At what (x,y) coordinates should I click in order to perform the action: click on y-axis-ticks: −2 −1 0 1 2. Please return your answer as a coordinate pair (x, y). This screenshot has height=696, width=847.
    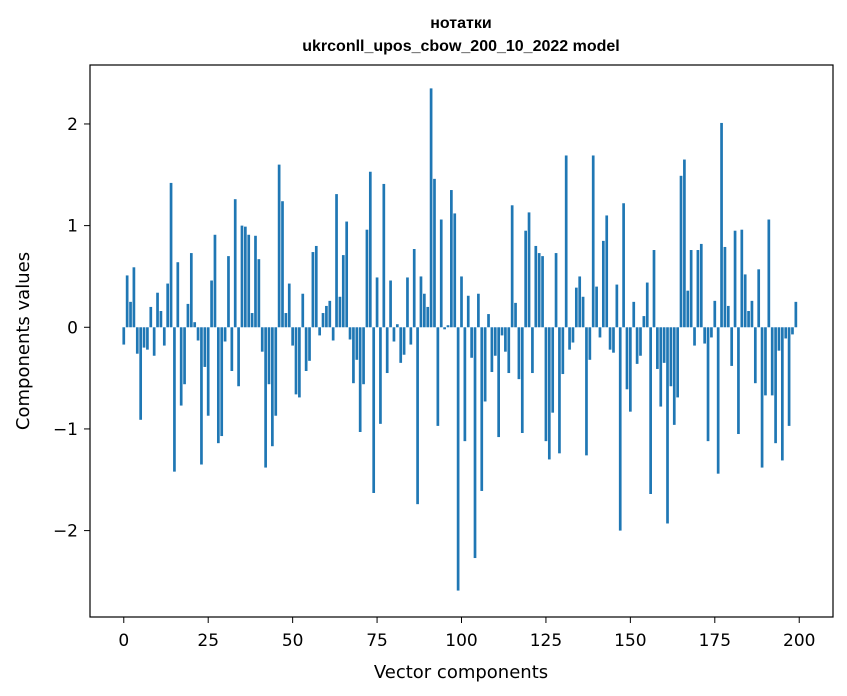
    Looking at the image, I should click on (71, 328).